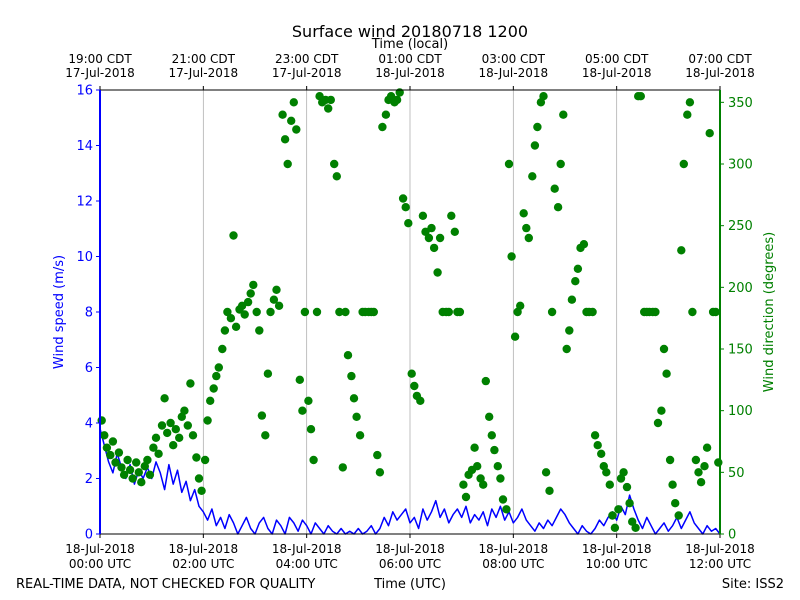 This screenshot has height=600, width=800. What do you see at coordinates (740, 288) in the screenshot?
I see `right-tick-label: 200` at bounding box center [740, 288].